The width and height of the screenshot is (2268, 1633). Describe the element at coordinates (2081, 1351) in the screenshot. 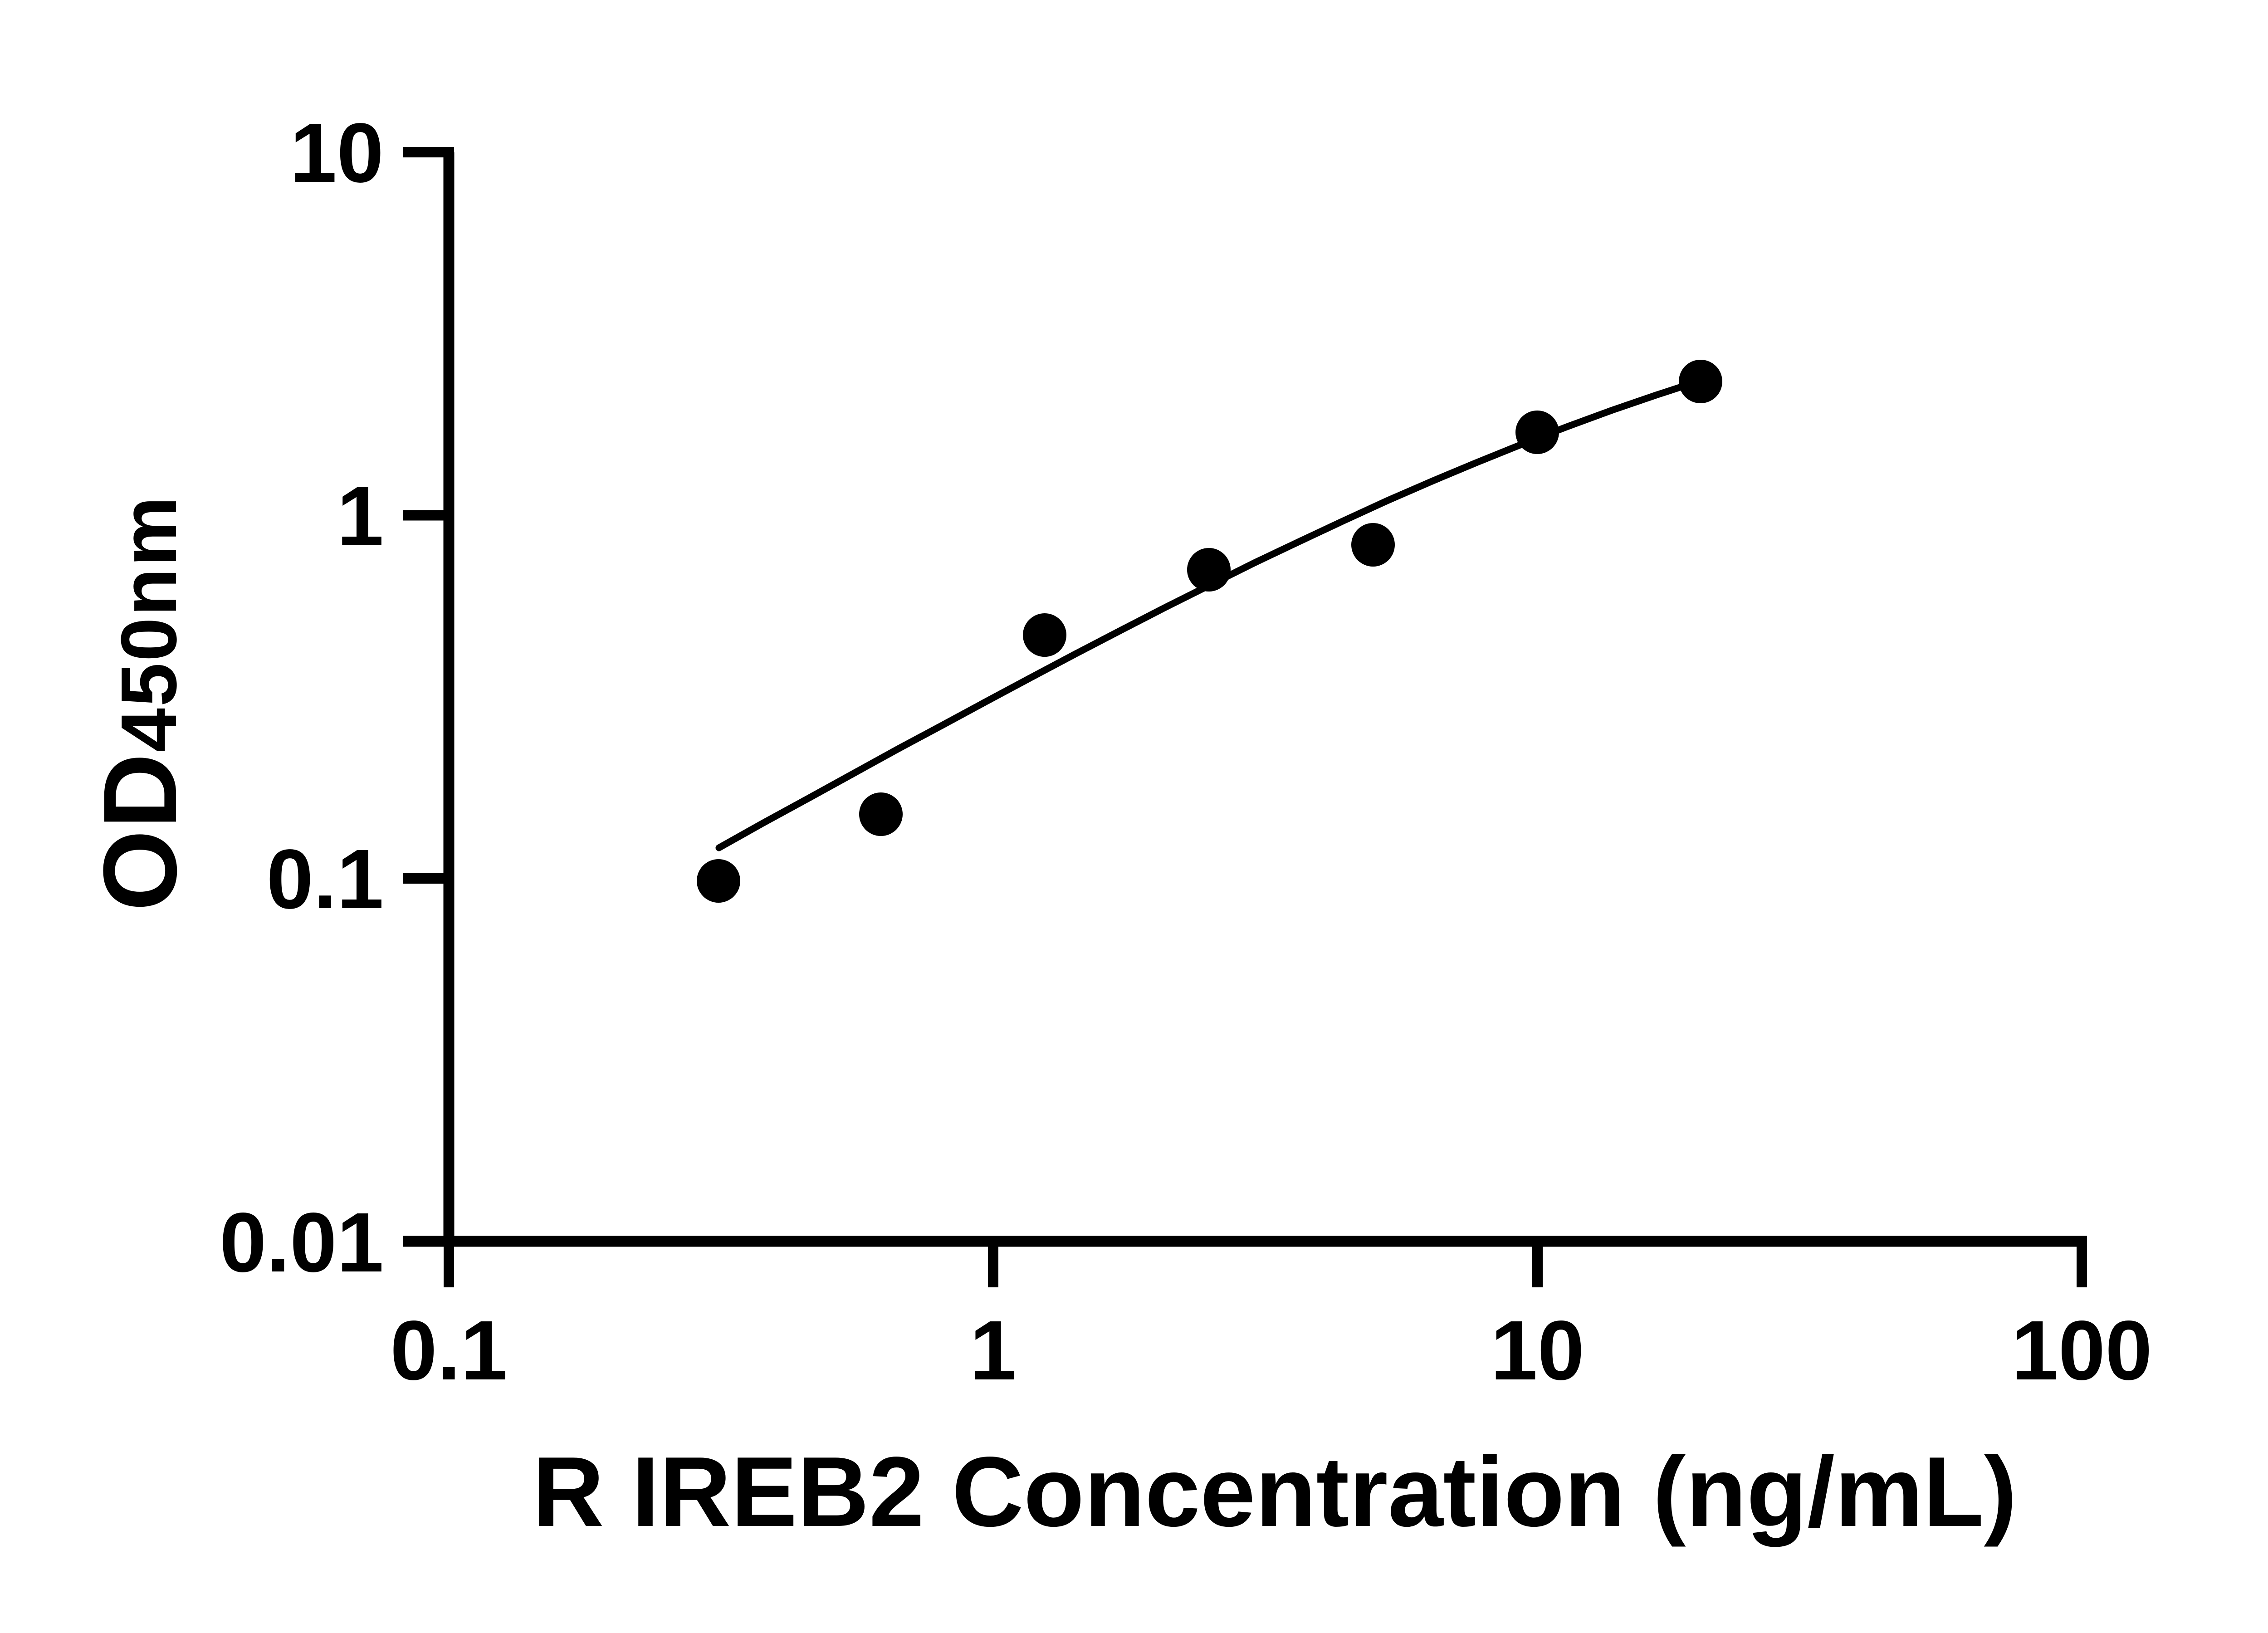

I see `svg-text: 100` at that location.